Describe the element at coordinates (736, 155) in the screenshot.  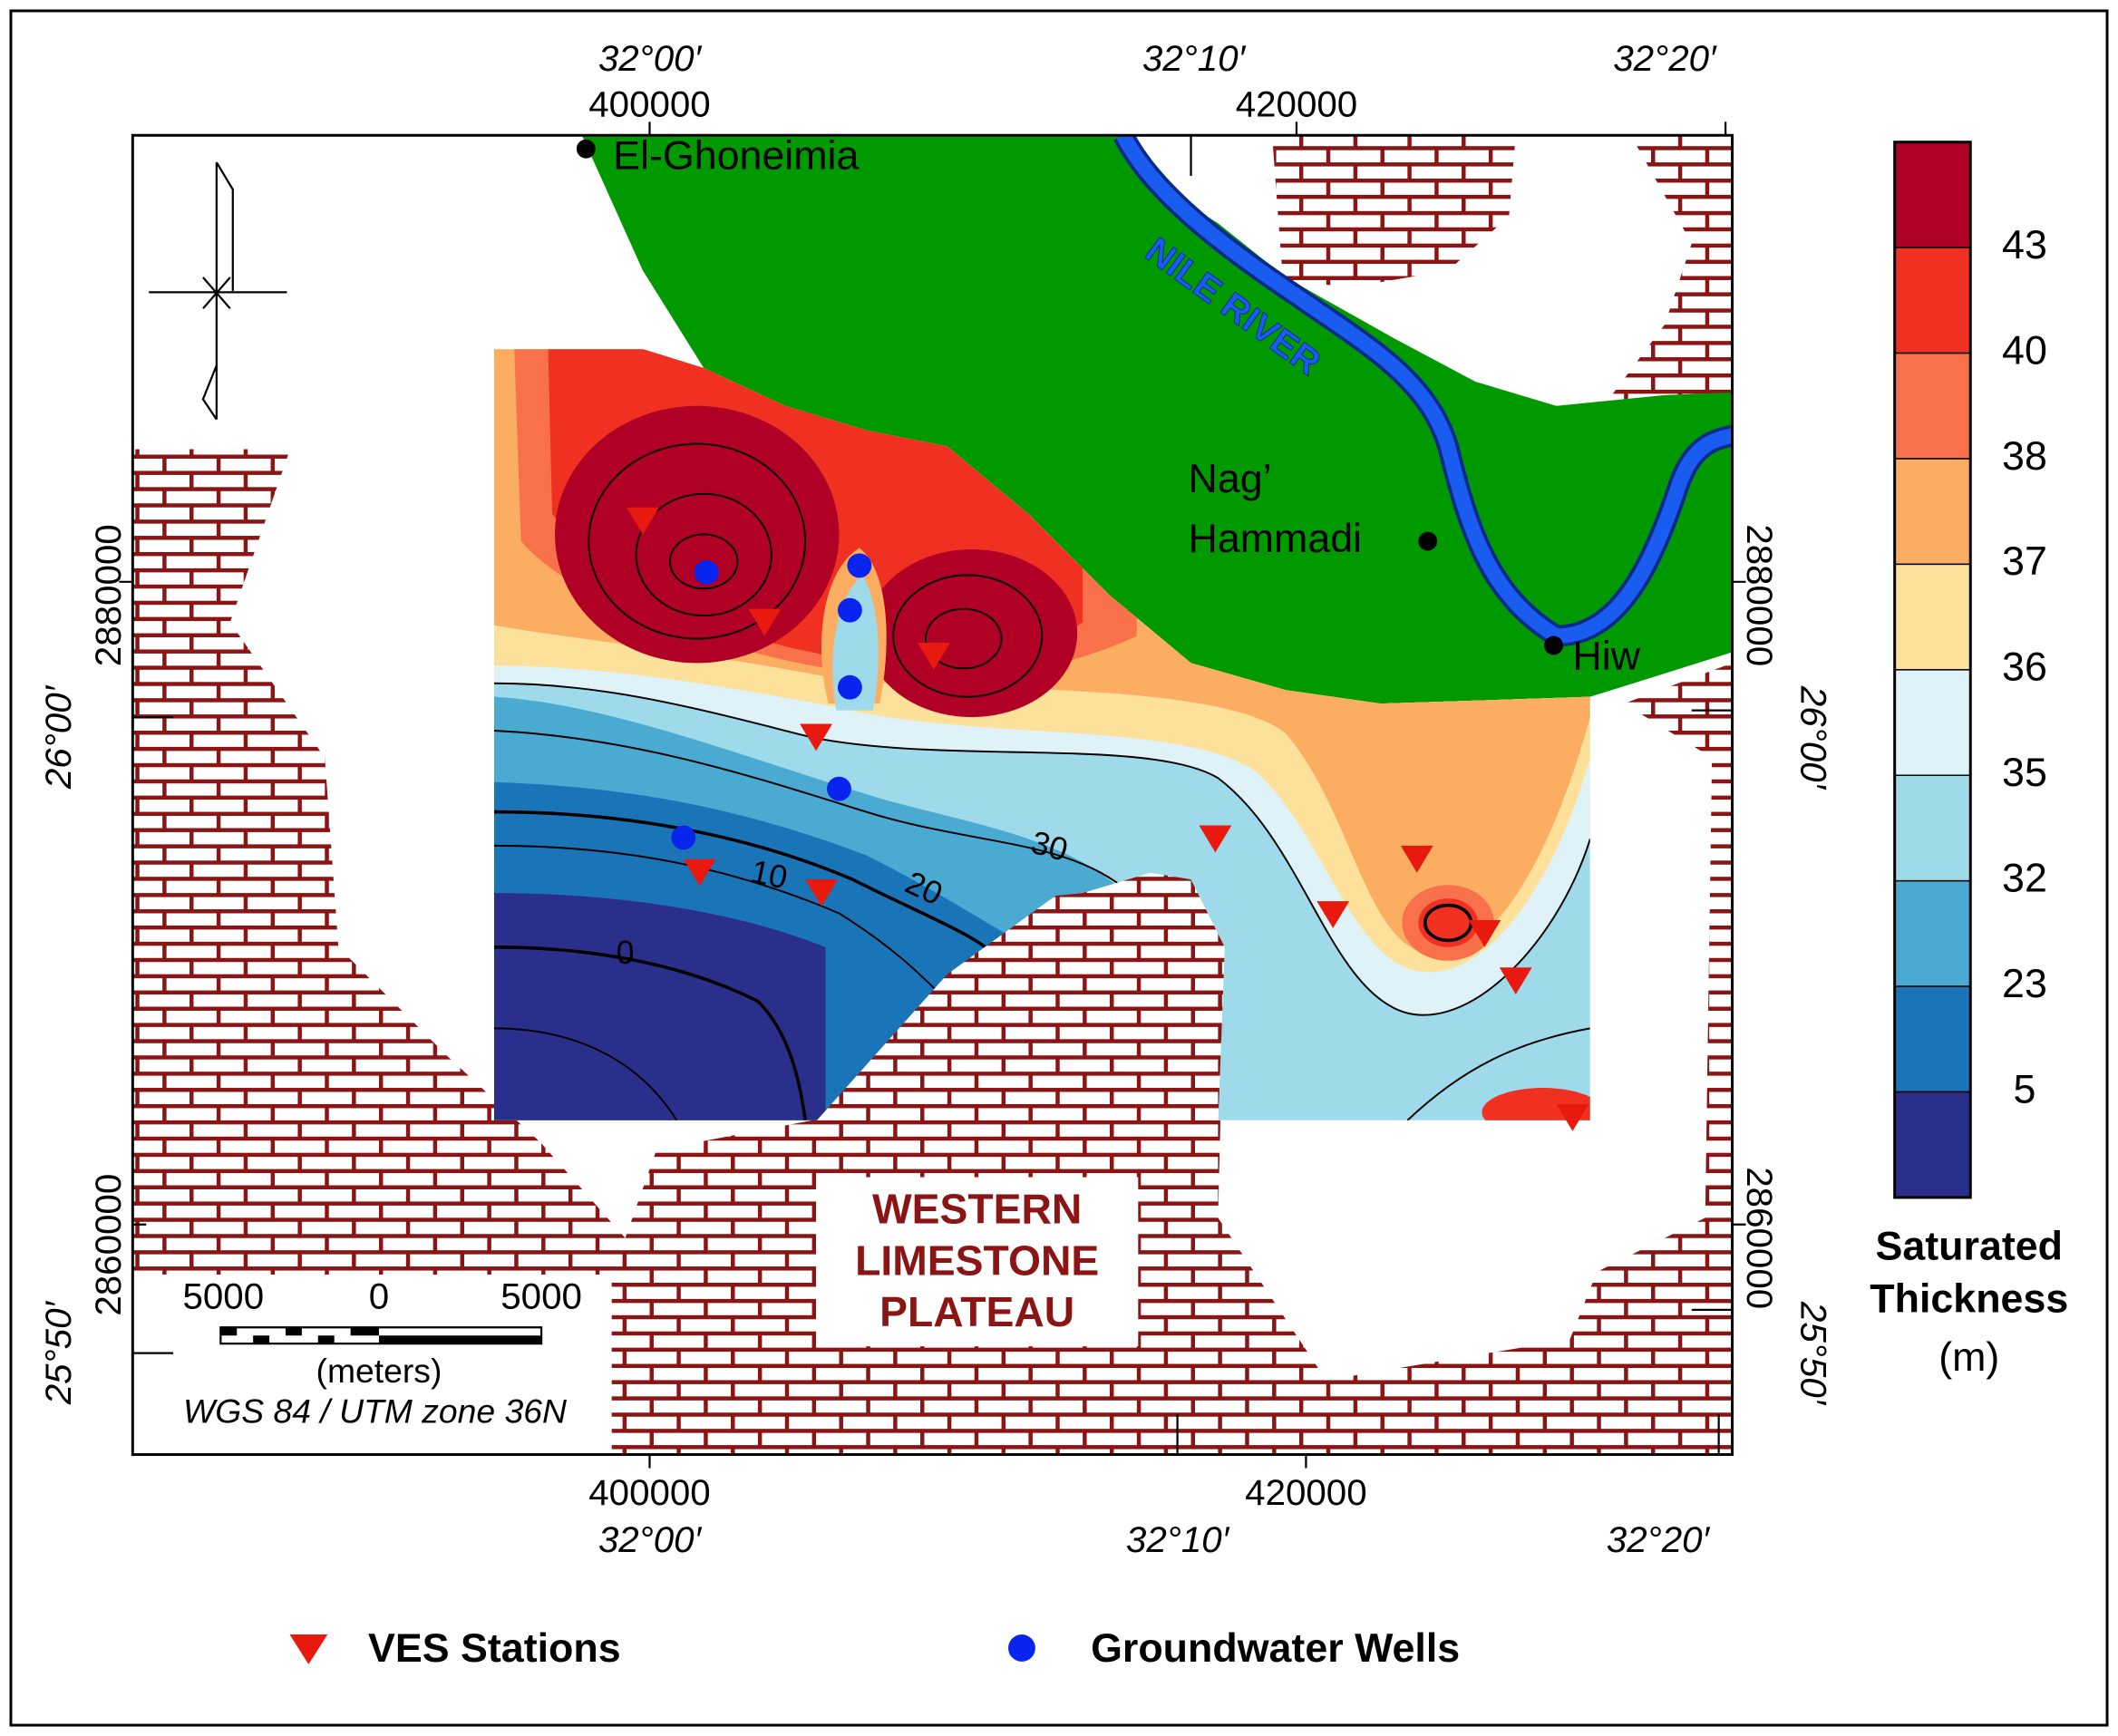
I see `place-label: El-Ghoneimia` at that location.